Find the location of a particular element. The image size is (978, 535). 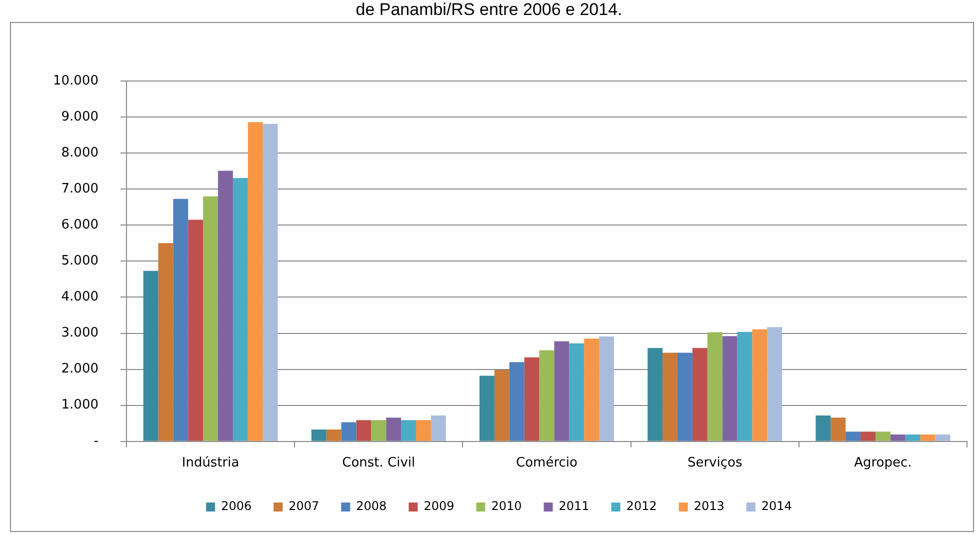

x-tick-label: Indústria is located at coordinates (211, 463).